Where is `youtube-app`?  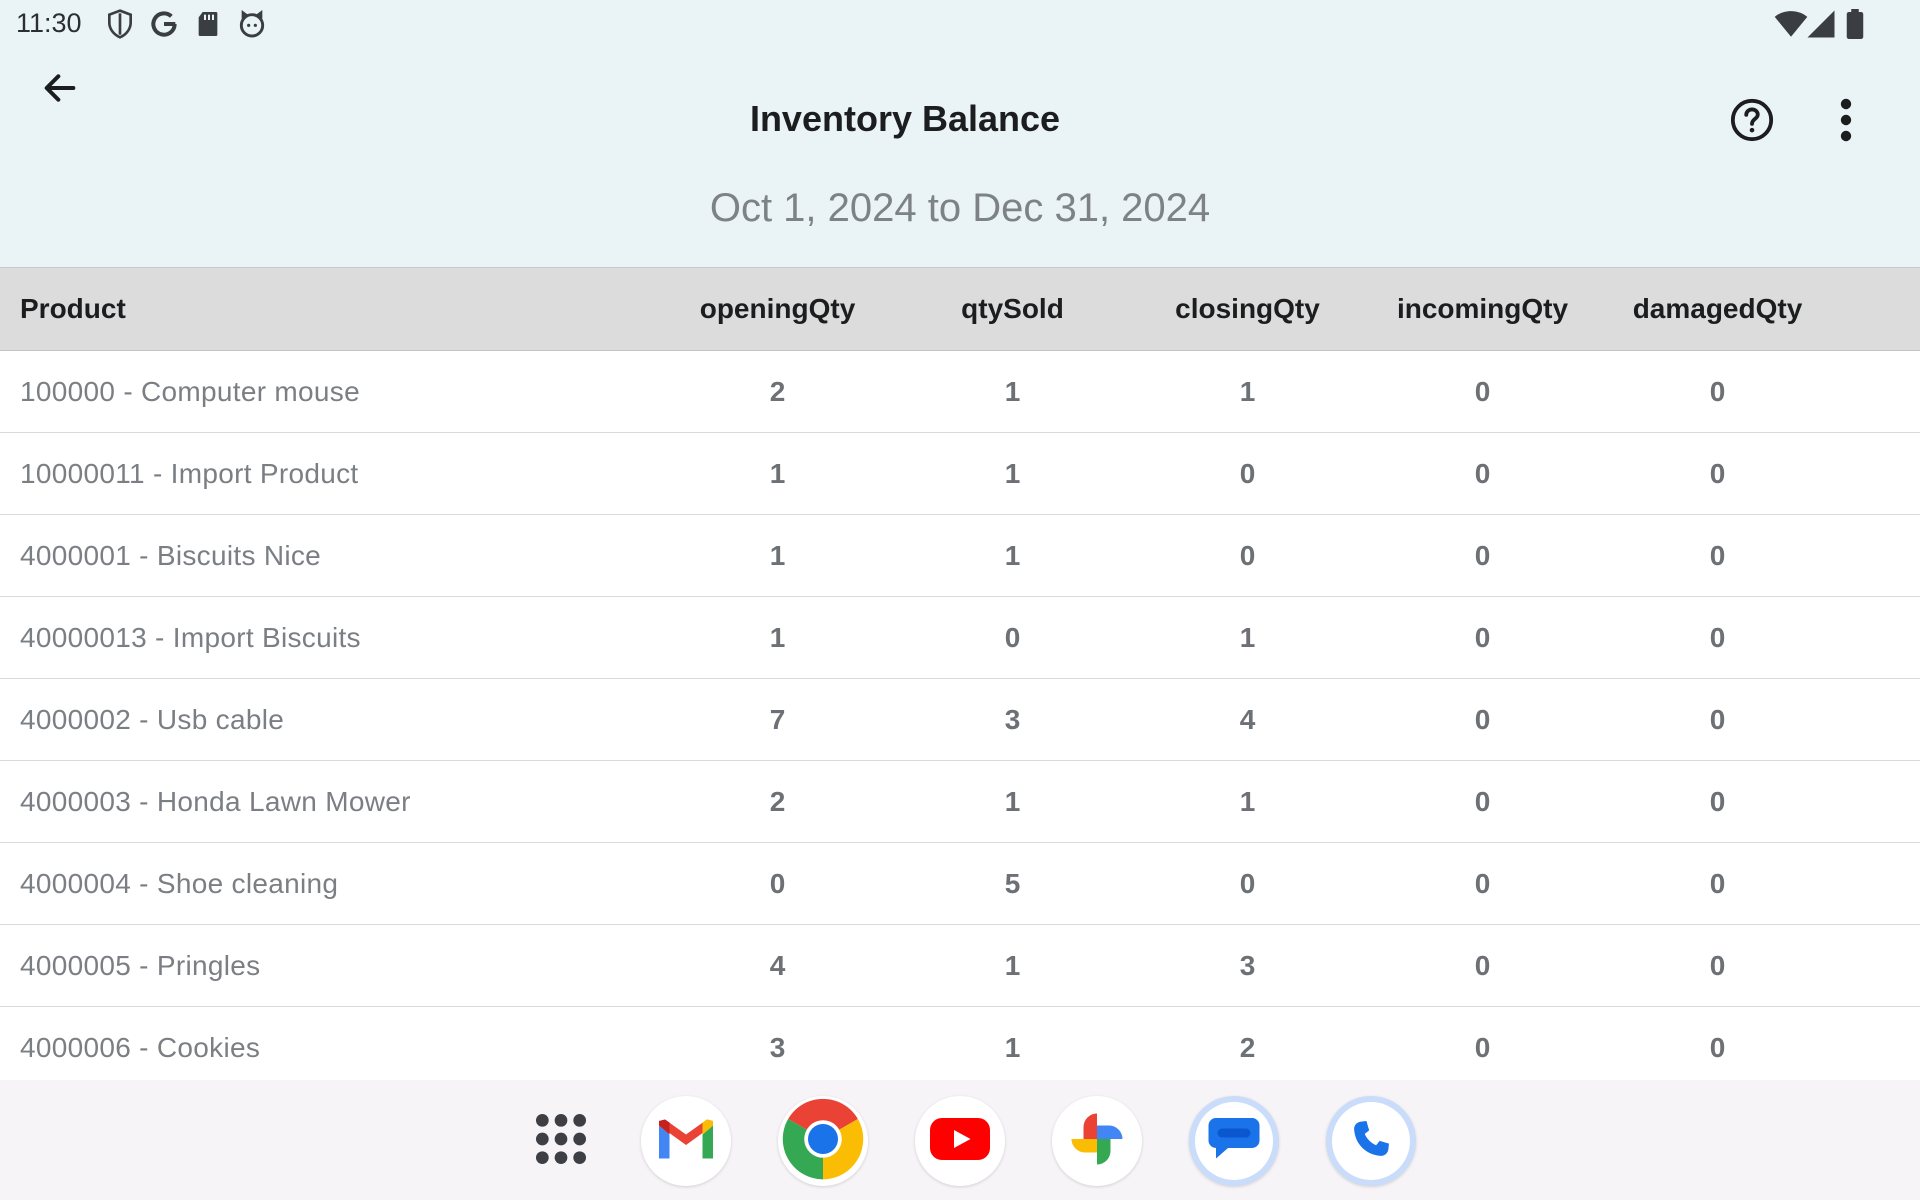
youtube-app is located at coordinates (960, 1141).